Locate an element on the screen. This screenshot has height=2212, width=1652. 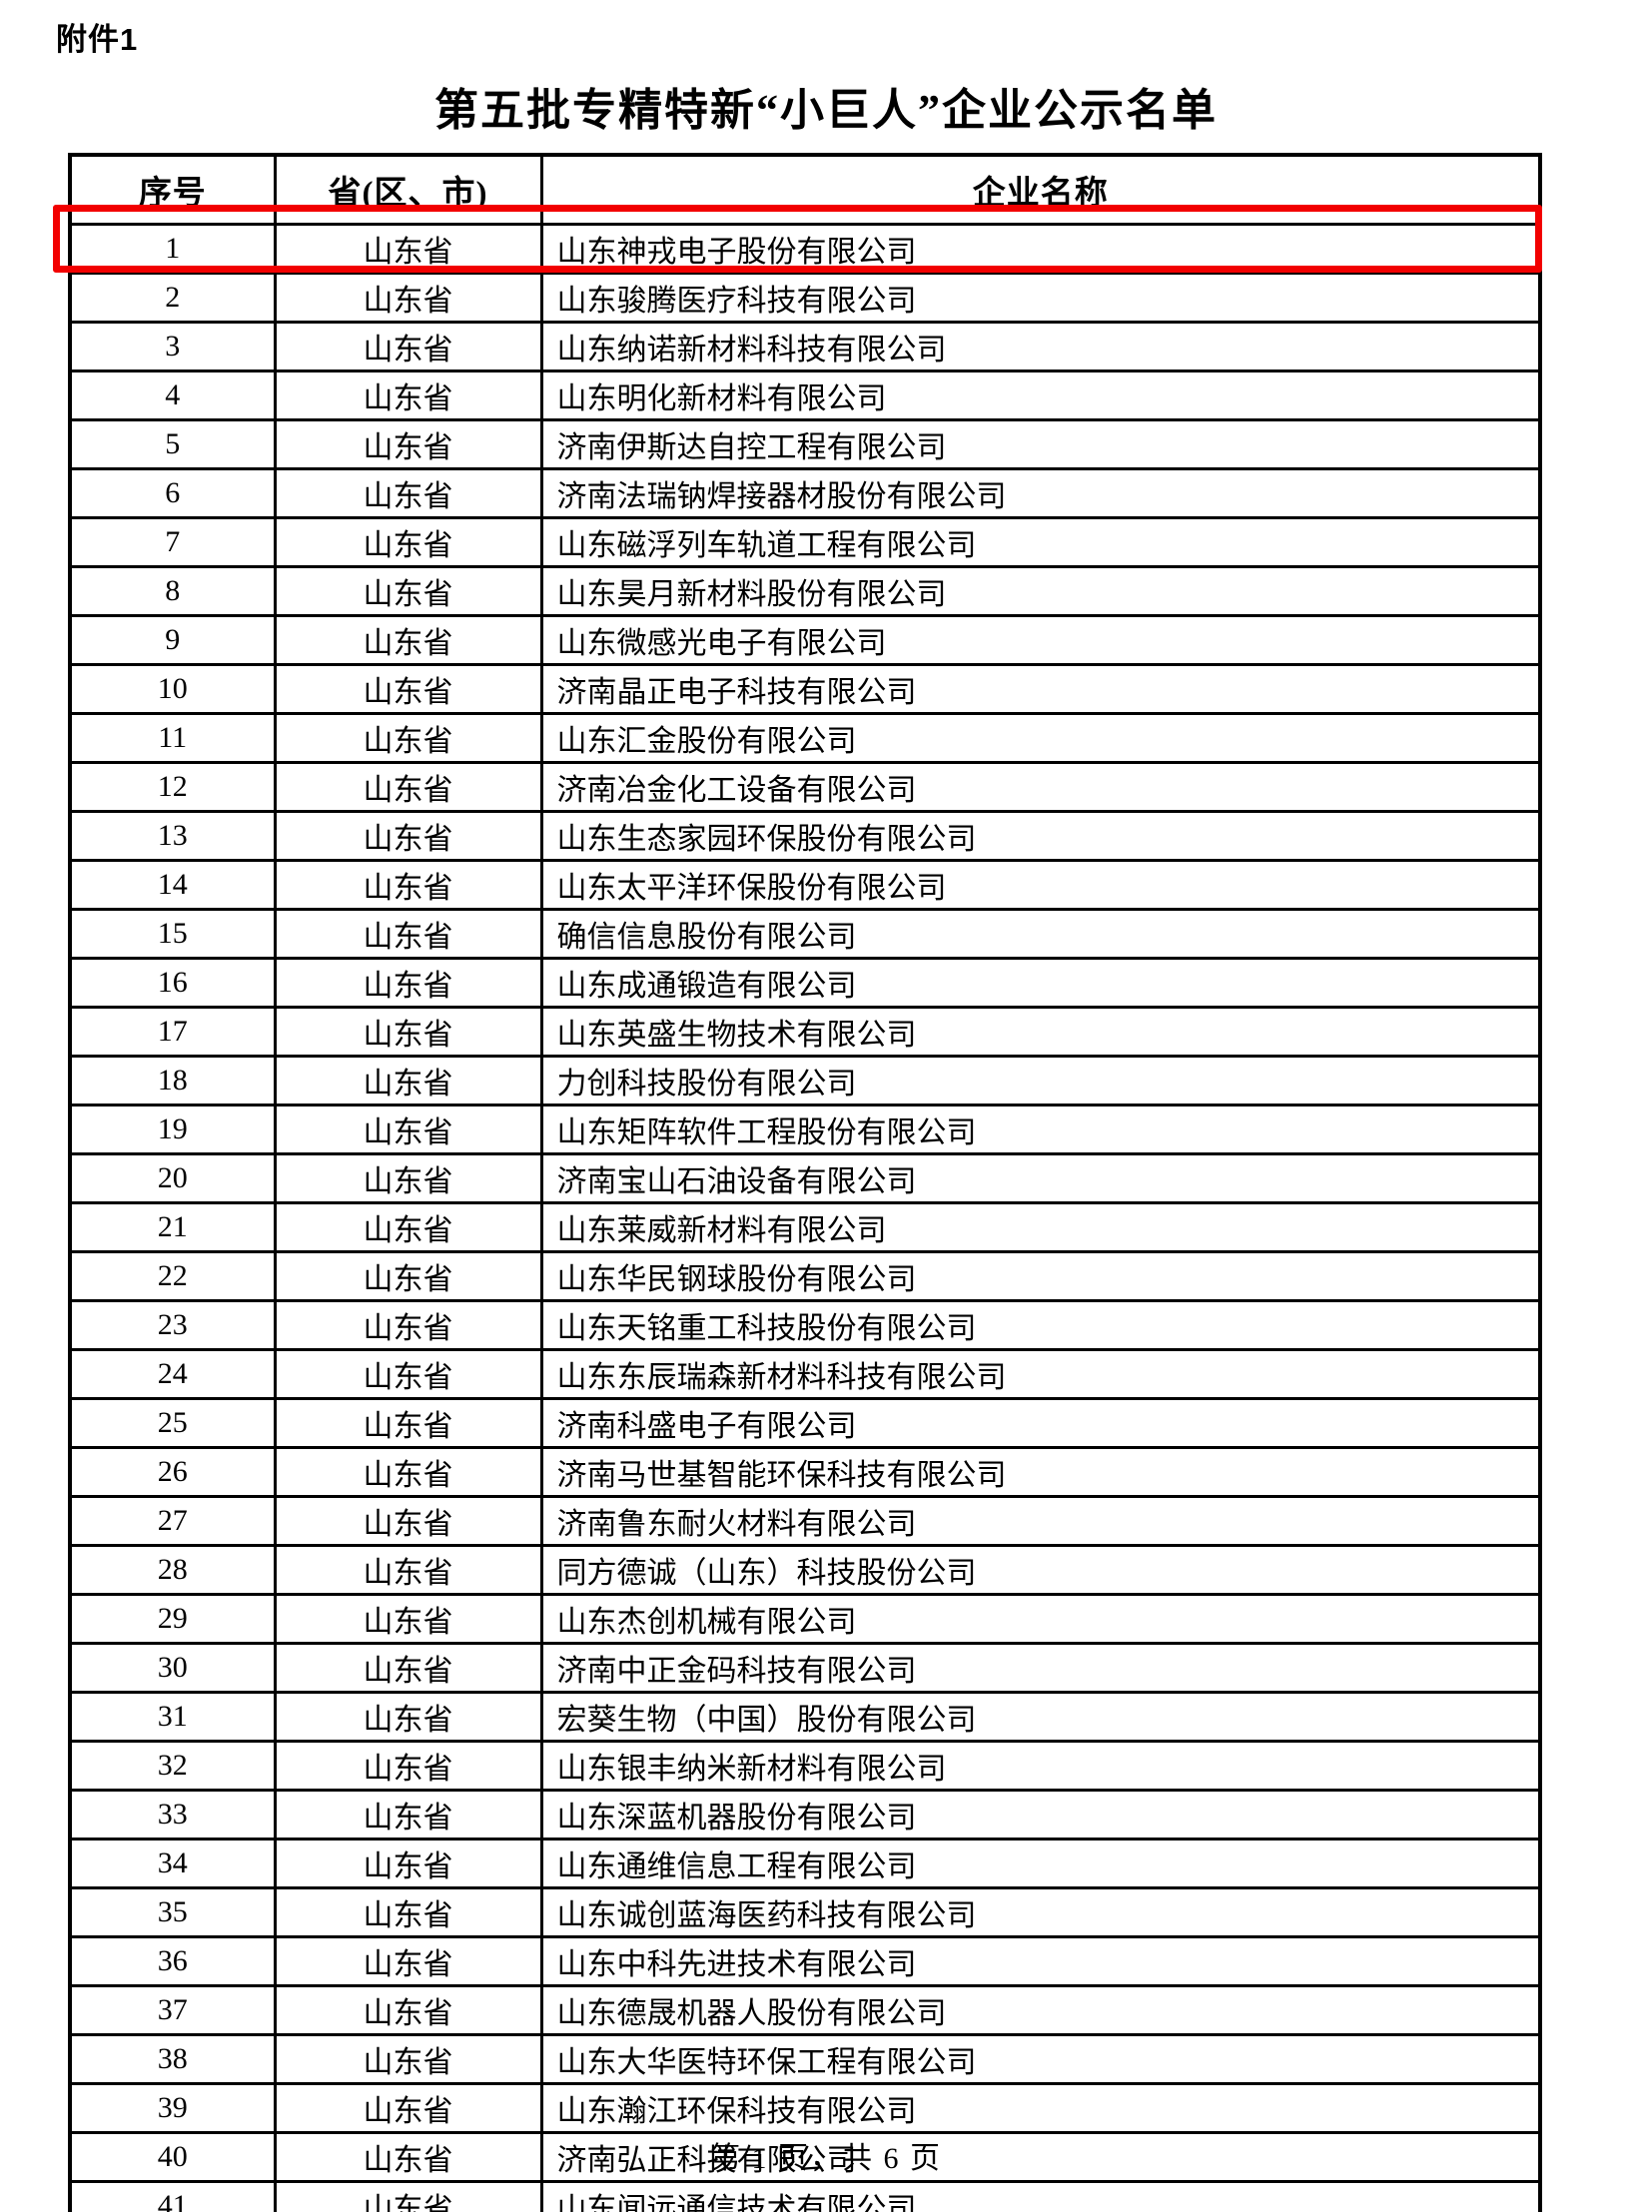
row-index-cell: 16 is located at coordinates (172, 983).